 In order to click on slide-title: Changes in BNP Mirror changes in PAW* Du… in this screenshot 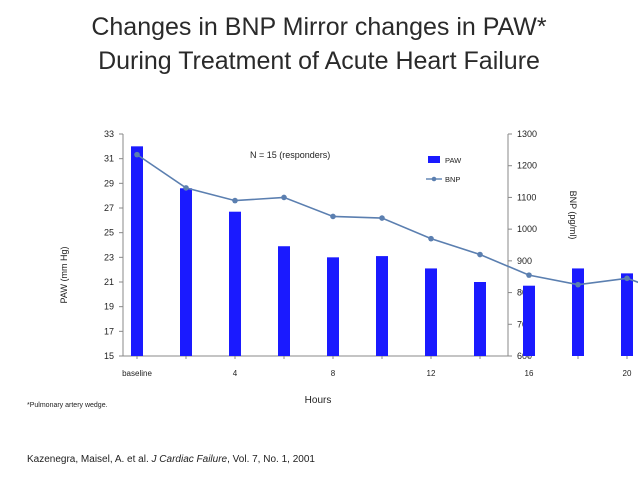, I will do `click(319, 44)`.